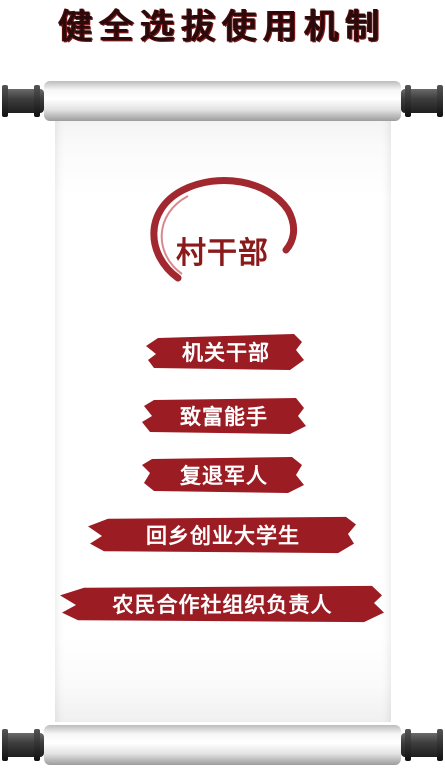 This screenshot has width=445, height=770. I want to click on item-label: 农民合作社组织负责人, so click(222, 604).